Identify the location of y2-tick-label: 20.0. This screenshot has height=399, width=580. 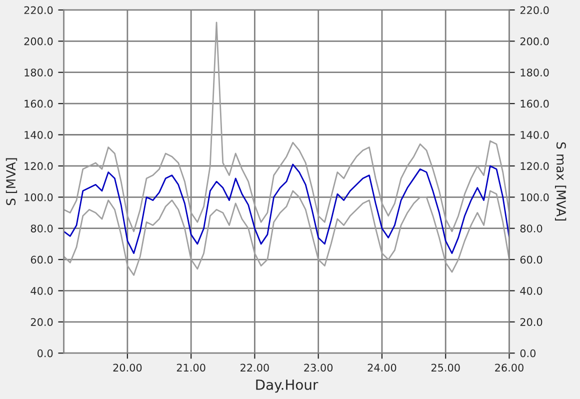
(531, 322).